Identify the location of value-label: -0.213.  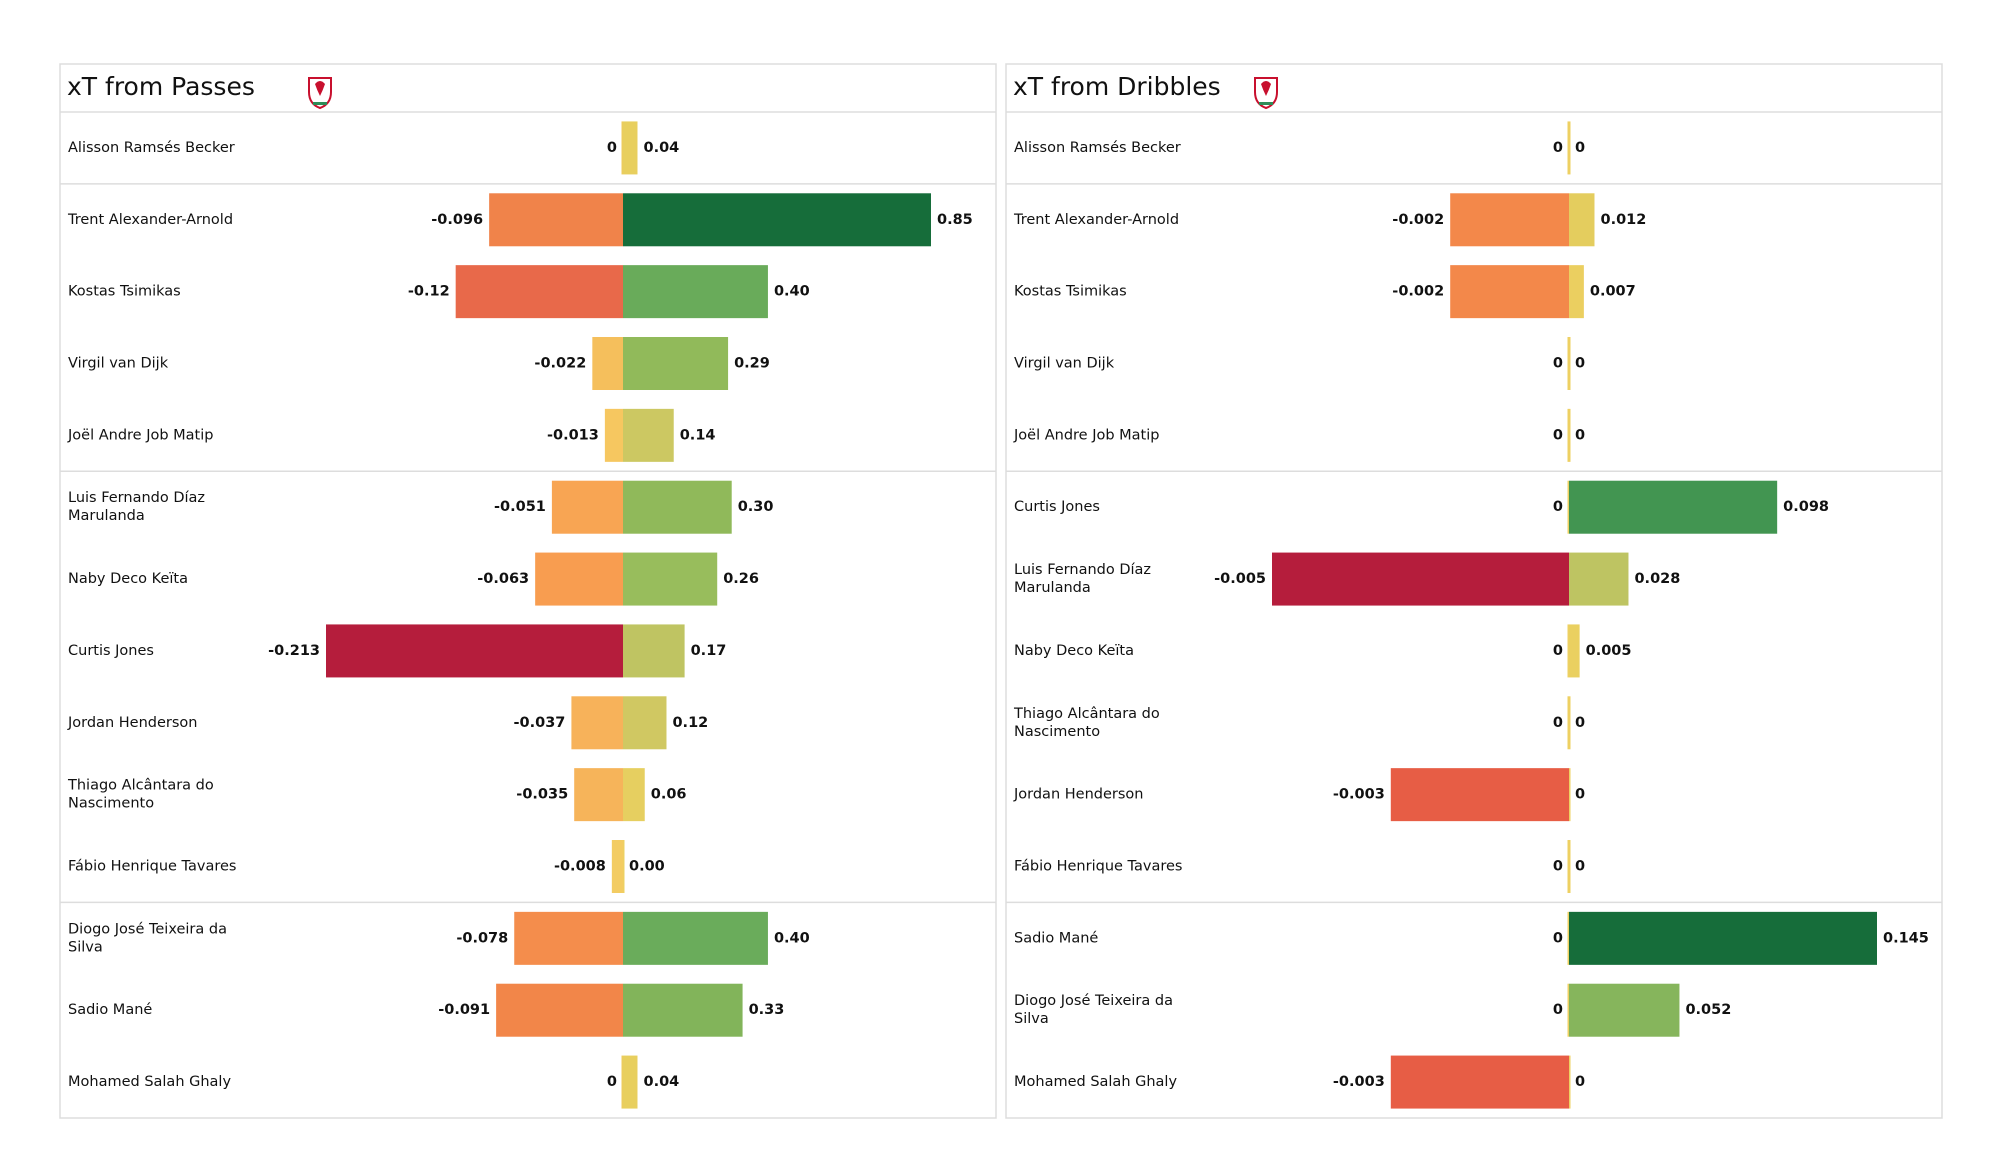
(294, 651).